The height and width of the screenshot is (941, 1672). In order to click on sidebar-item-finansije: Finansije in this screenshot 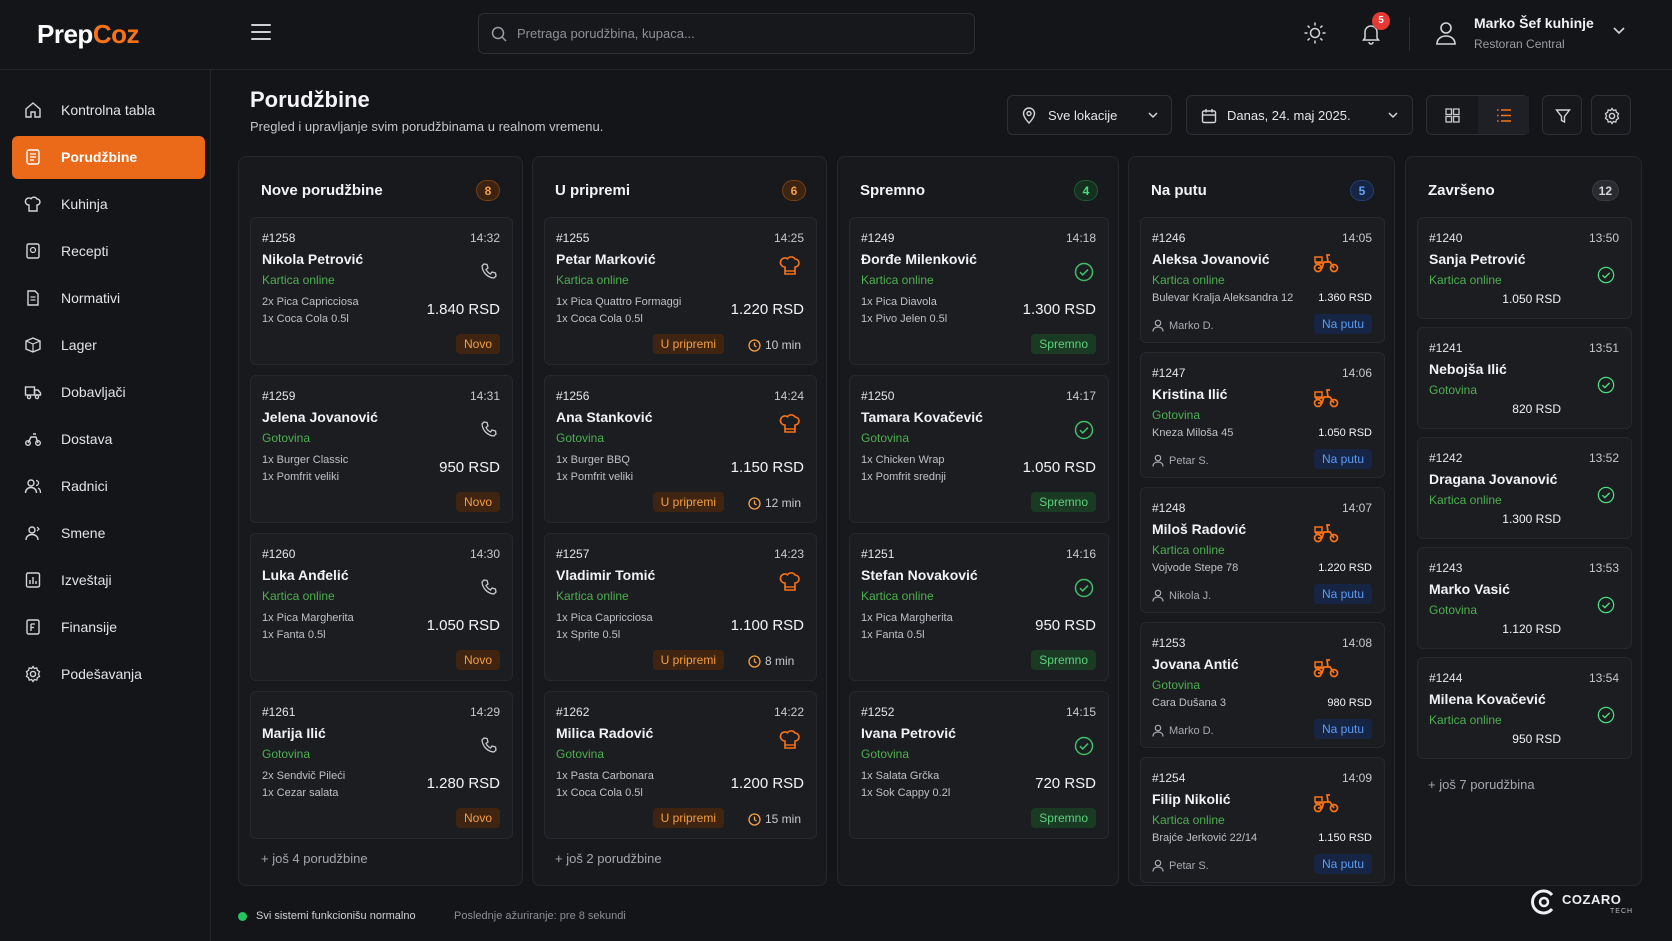, I will do `click(108, 627)`.